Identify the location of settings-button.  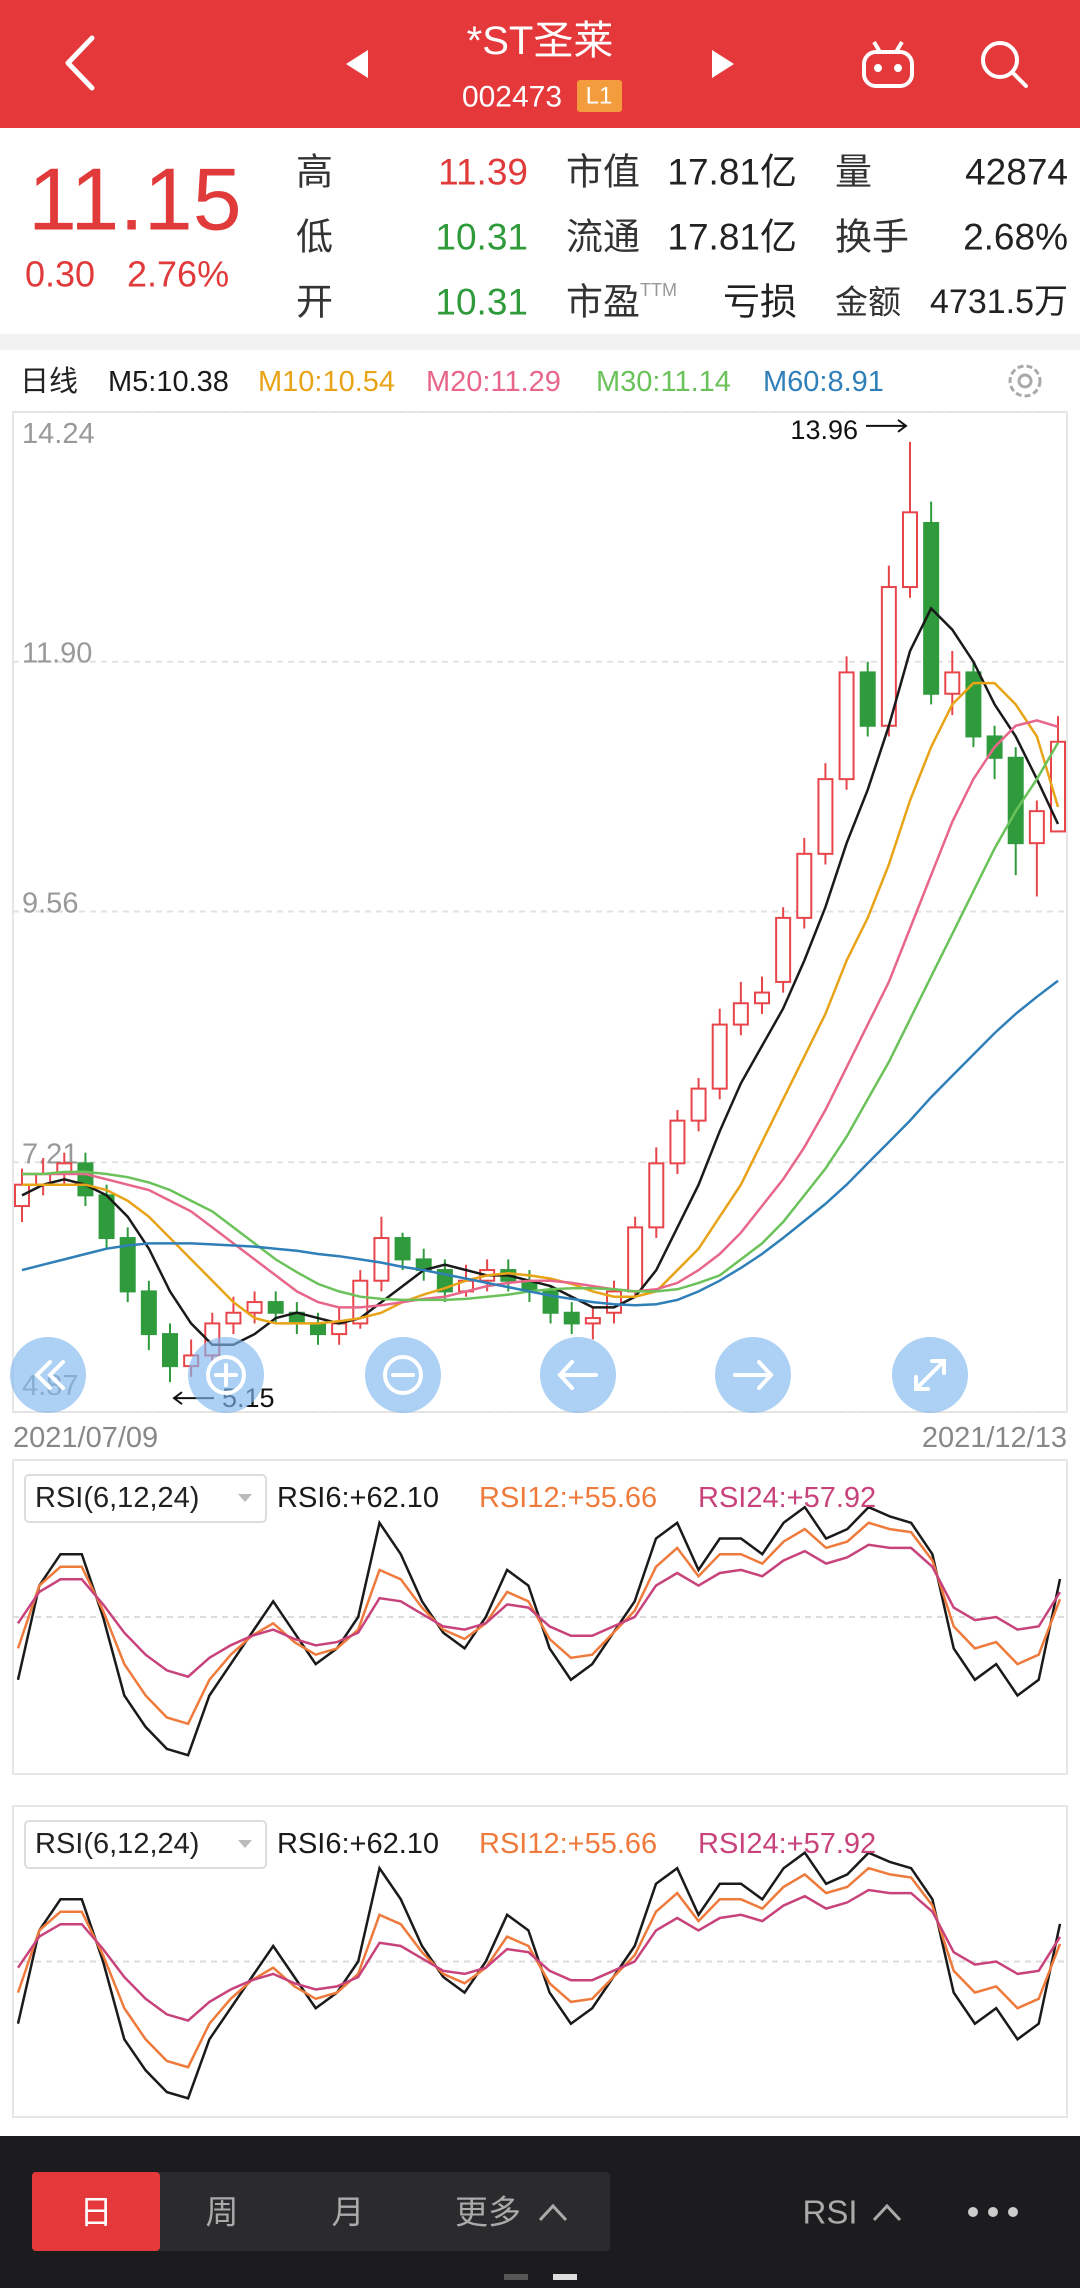
(1025, 381).